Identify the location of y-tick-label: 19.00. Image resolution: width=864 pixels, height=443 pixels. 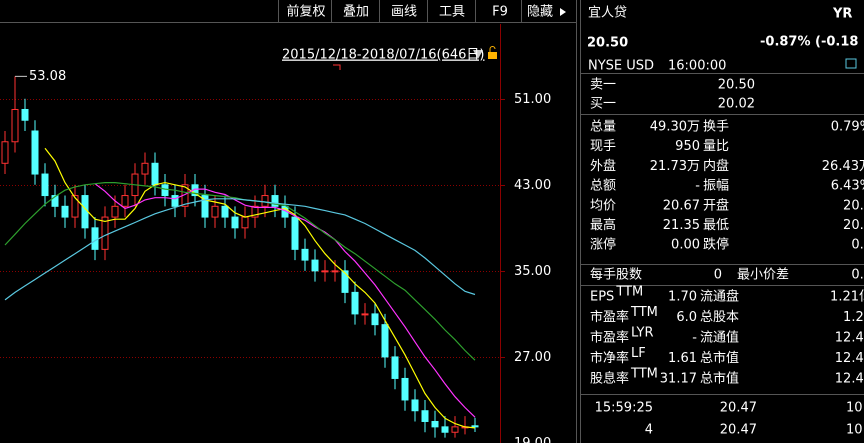
(532, 439).